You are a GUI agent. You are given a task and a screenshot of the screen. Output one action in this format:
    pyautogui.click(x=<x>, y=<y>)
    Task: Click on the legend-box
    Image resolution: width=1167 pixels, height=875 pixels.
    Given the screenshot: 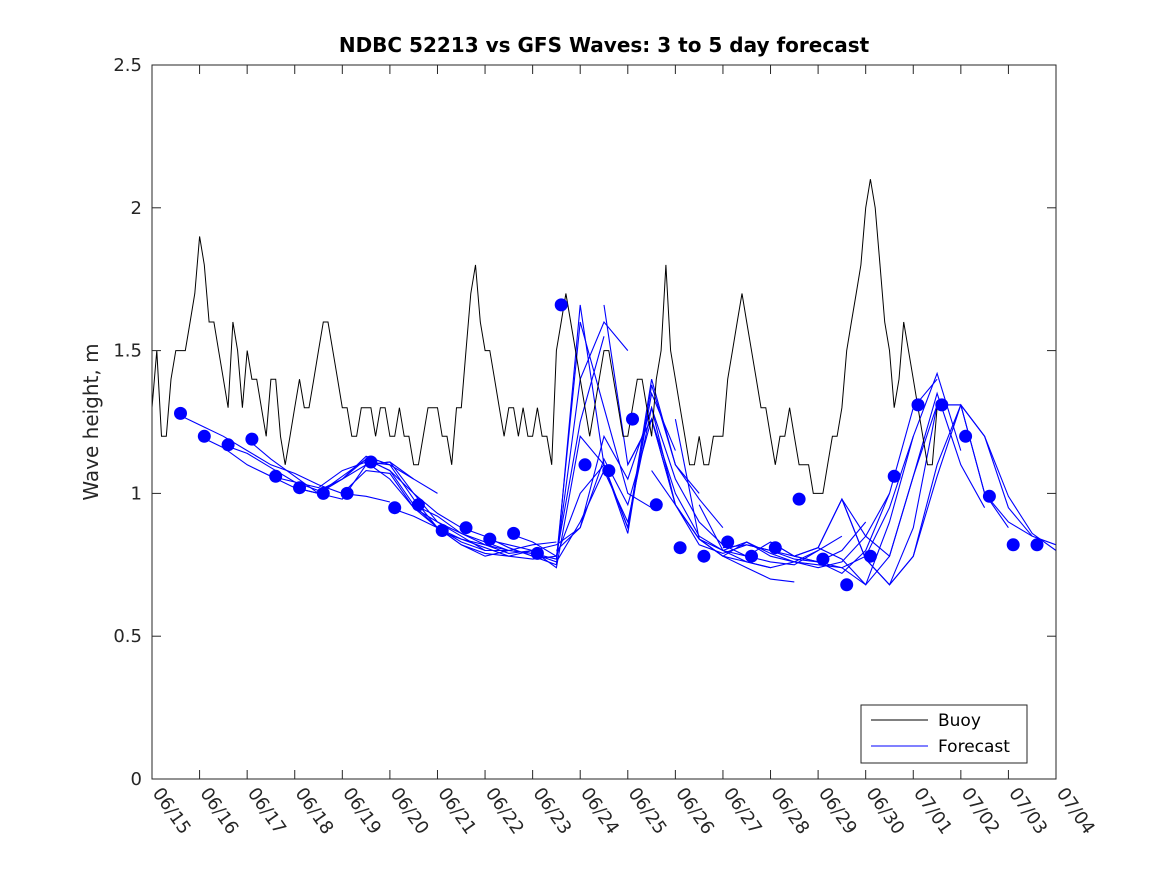 What is the action you would take?
    pyautogui.click(x=944, y=734)
    